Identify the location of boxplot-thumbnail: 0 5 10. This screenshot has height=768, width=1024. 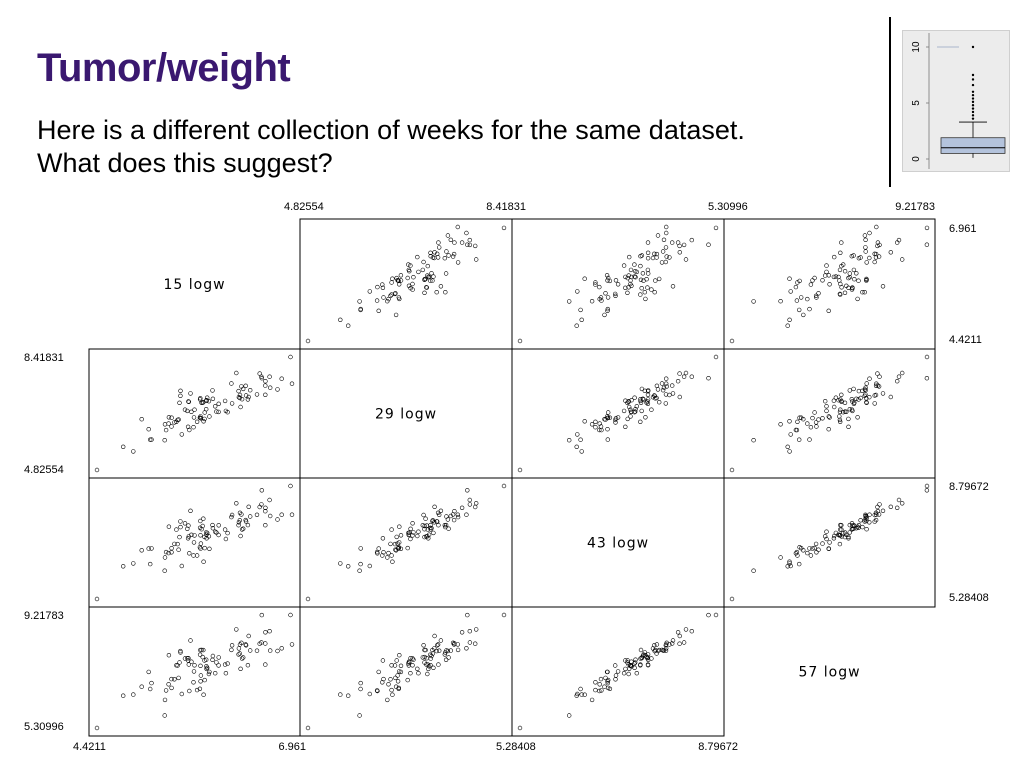
(956, 101).